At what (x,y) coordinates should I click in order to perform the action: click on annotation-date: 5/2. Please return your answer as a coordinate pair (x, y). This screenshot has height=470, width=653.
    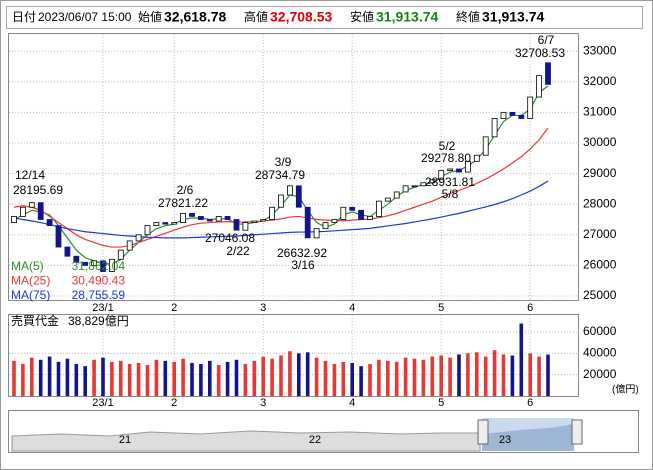
    Looking at the image, I should click on (447, 146).